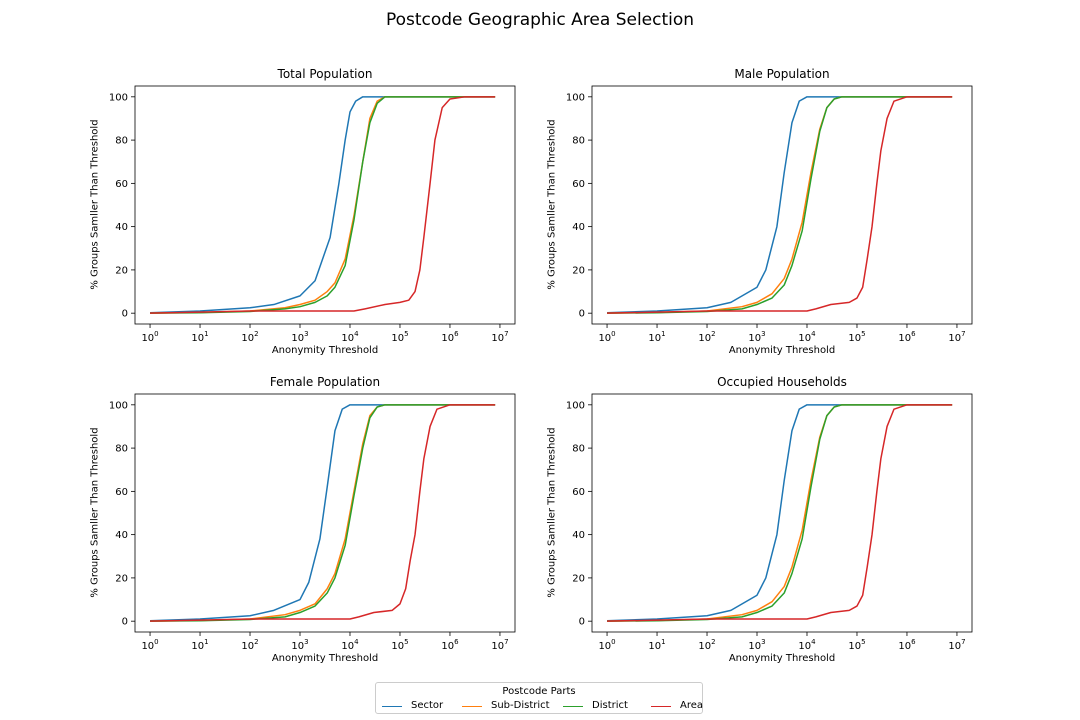 The image size is (1080, 720). I want to click on subplot-title: Total Population, so click(325, 74).